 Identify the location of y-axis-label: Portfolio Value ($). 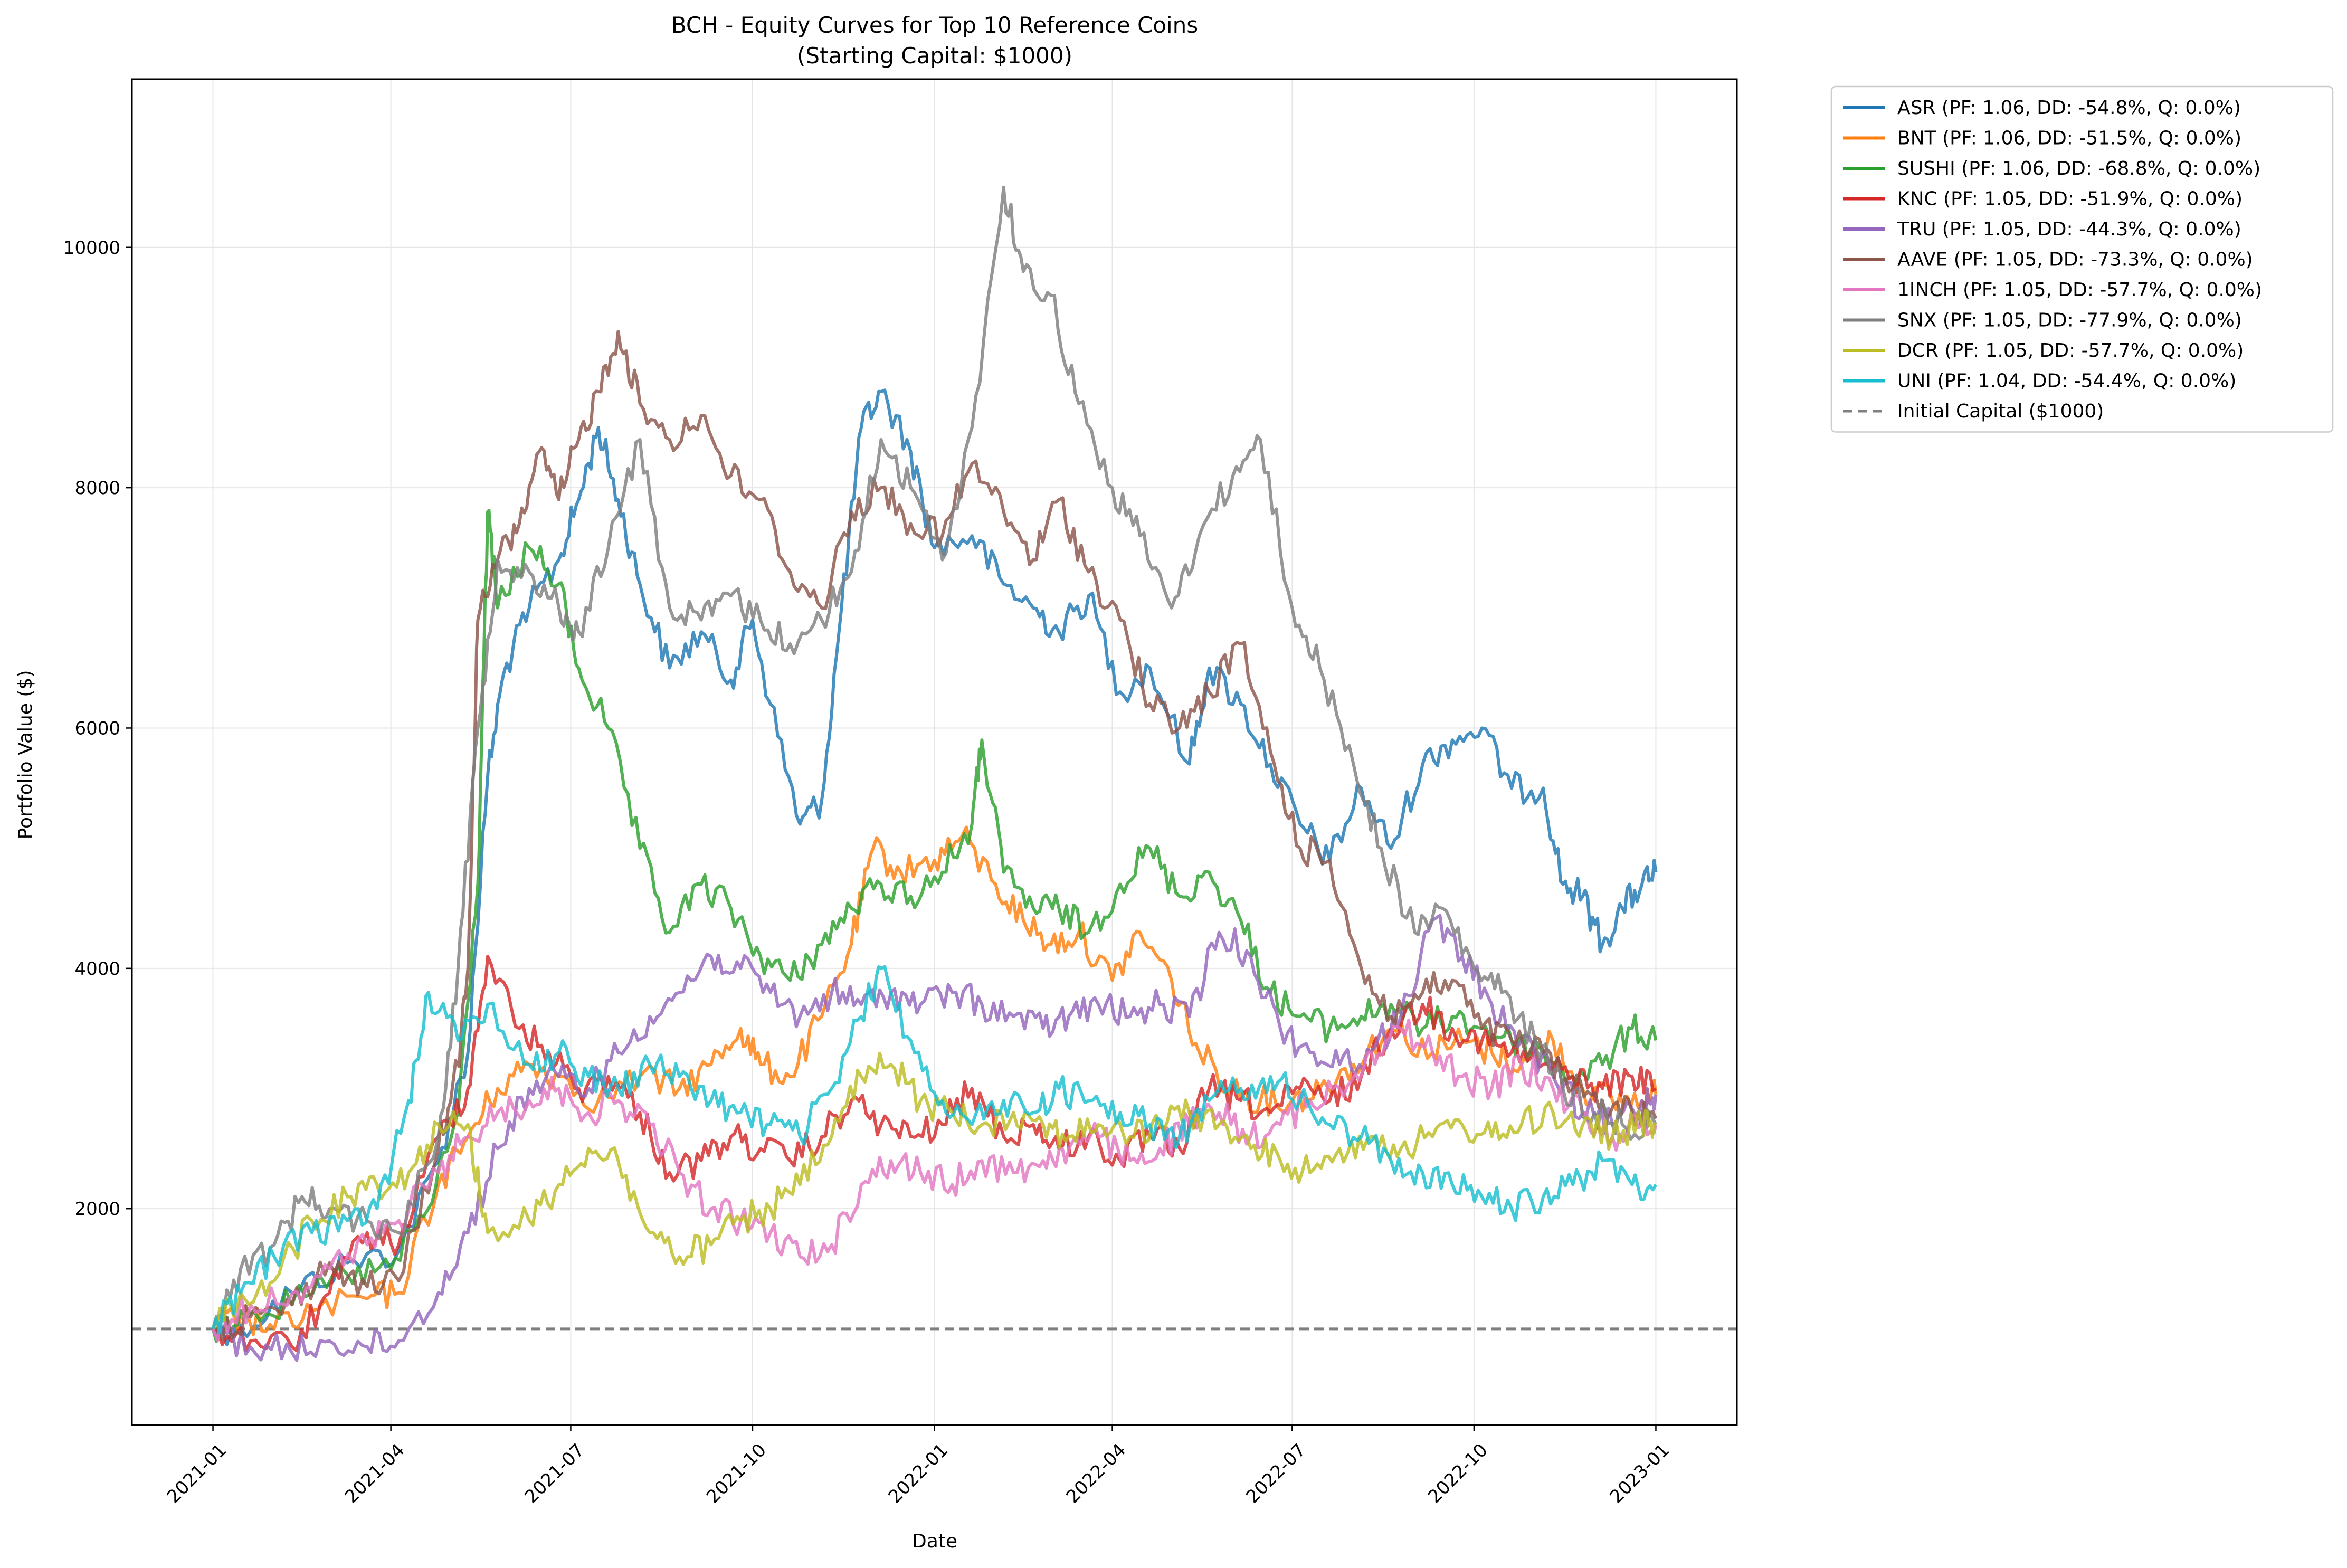
(25, 755).